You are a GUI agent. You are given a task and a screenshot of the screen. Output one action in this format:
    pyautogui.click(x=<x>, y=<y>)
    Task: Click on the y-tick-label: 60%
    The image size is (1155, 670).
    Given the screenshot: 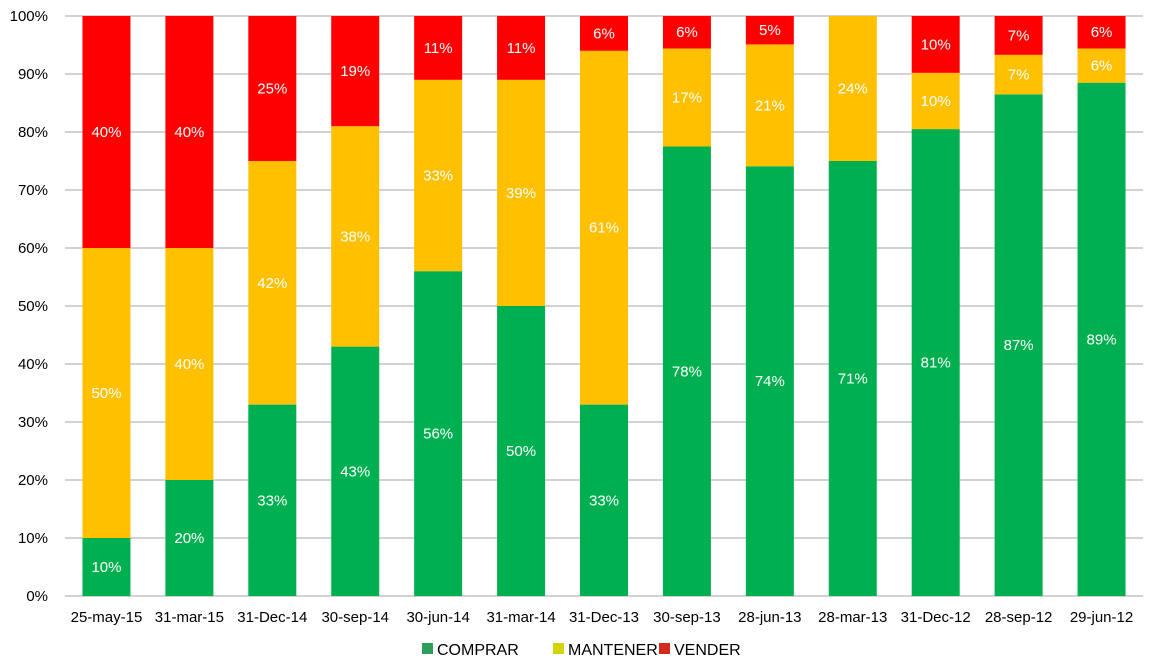 What is the action you would take?
    pyautogui.click(x=33, y=248)
    